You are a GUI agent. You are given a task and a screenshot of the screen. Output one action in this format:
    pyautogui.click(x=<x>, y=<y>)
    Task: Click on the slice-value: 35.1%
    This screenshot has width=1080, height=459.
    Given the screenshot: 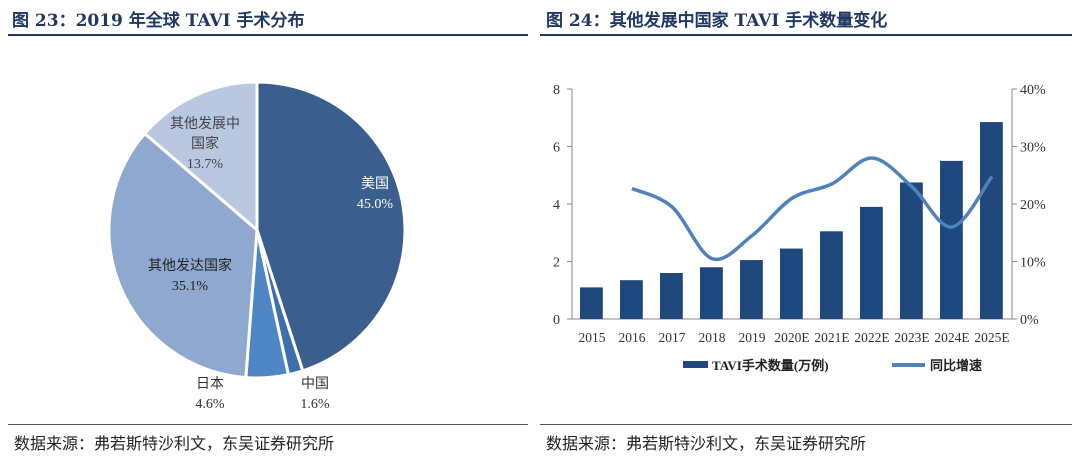 What is the action you would take?
    pyautogui.click(x=190, y=286)
    